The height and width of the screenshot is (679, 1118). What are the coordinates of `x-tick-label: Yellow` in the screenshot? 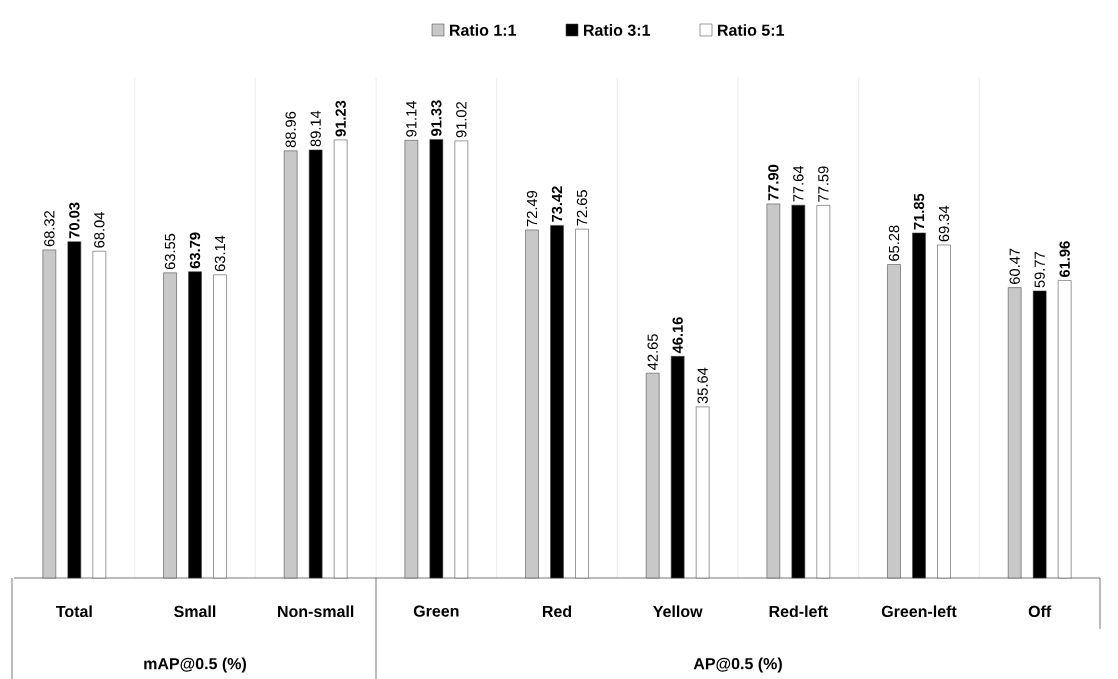 It's located at (678, 611).